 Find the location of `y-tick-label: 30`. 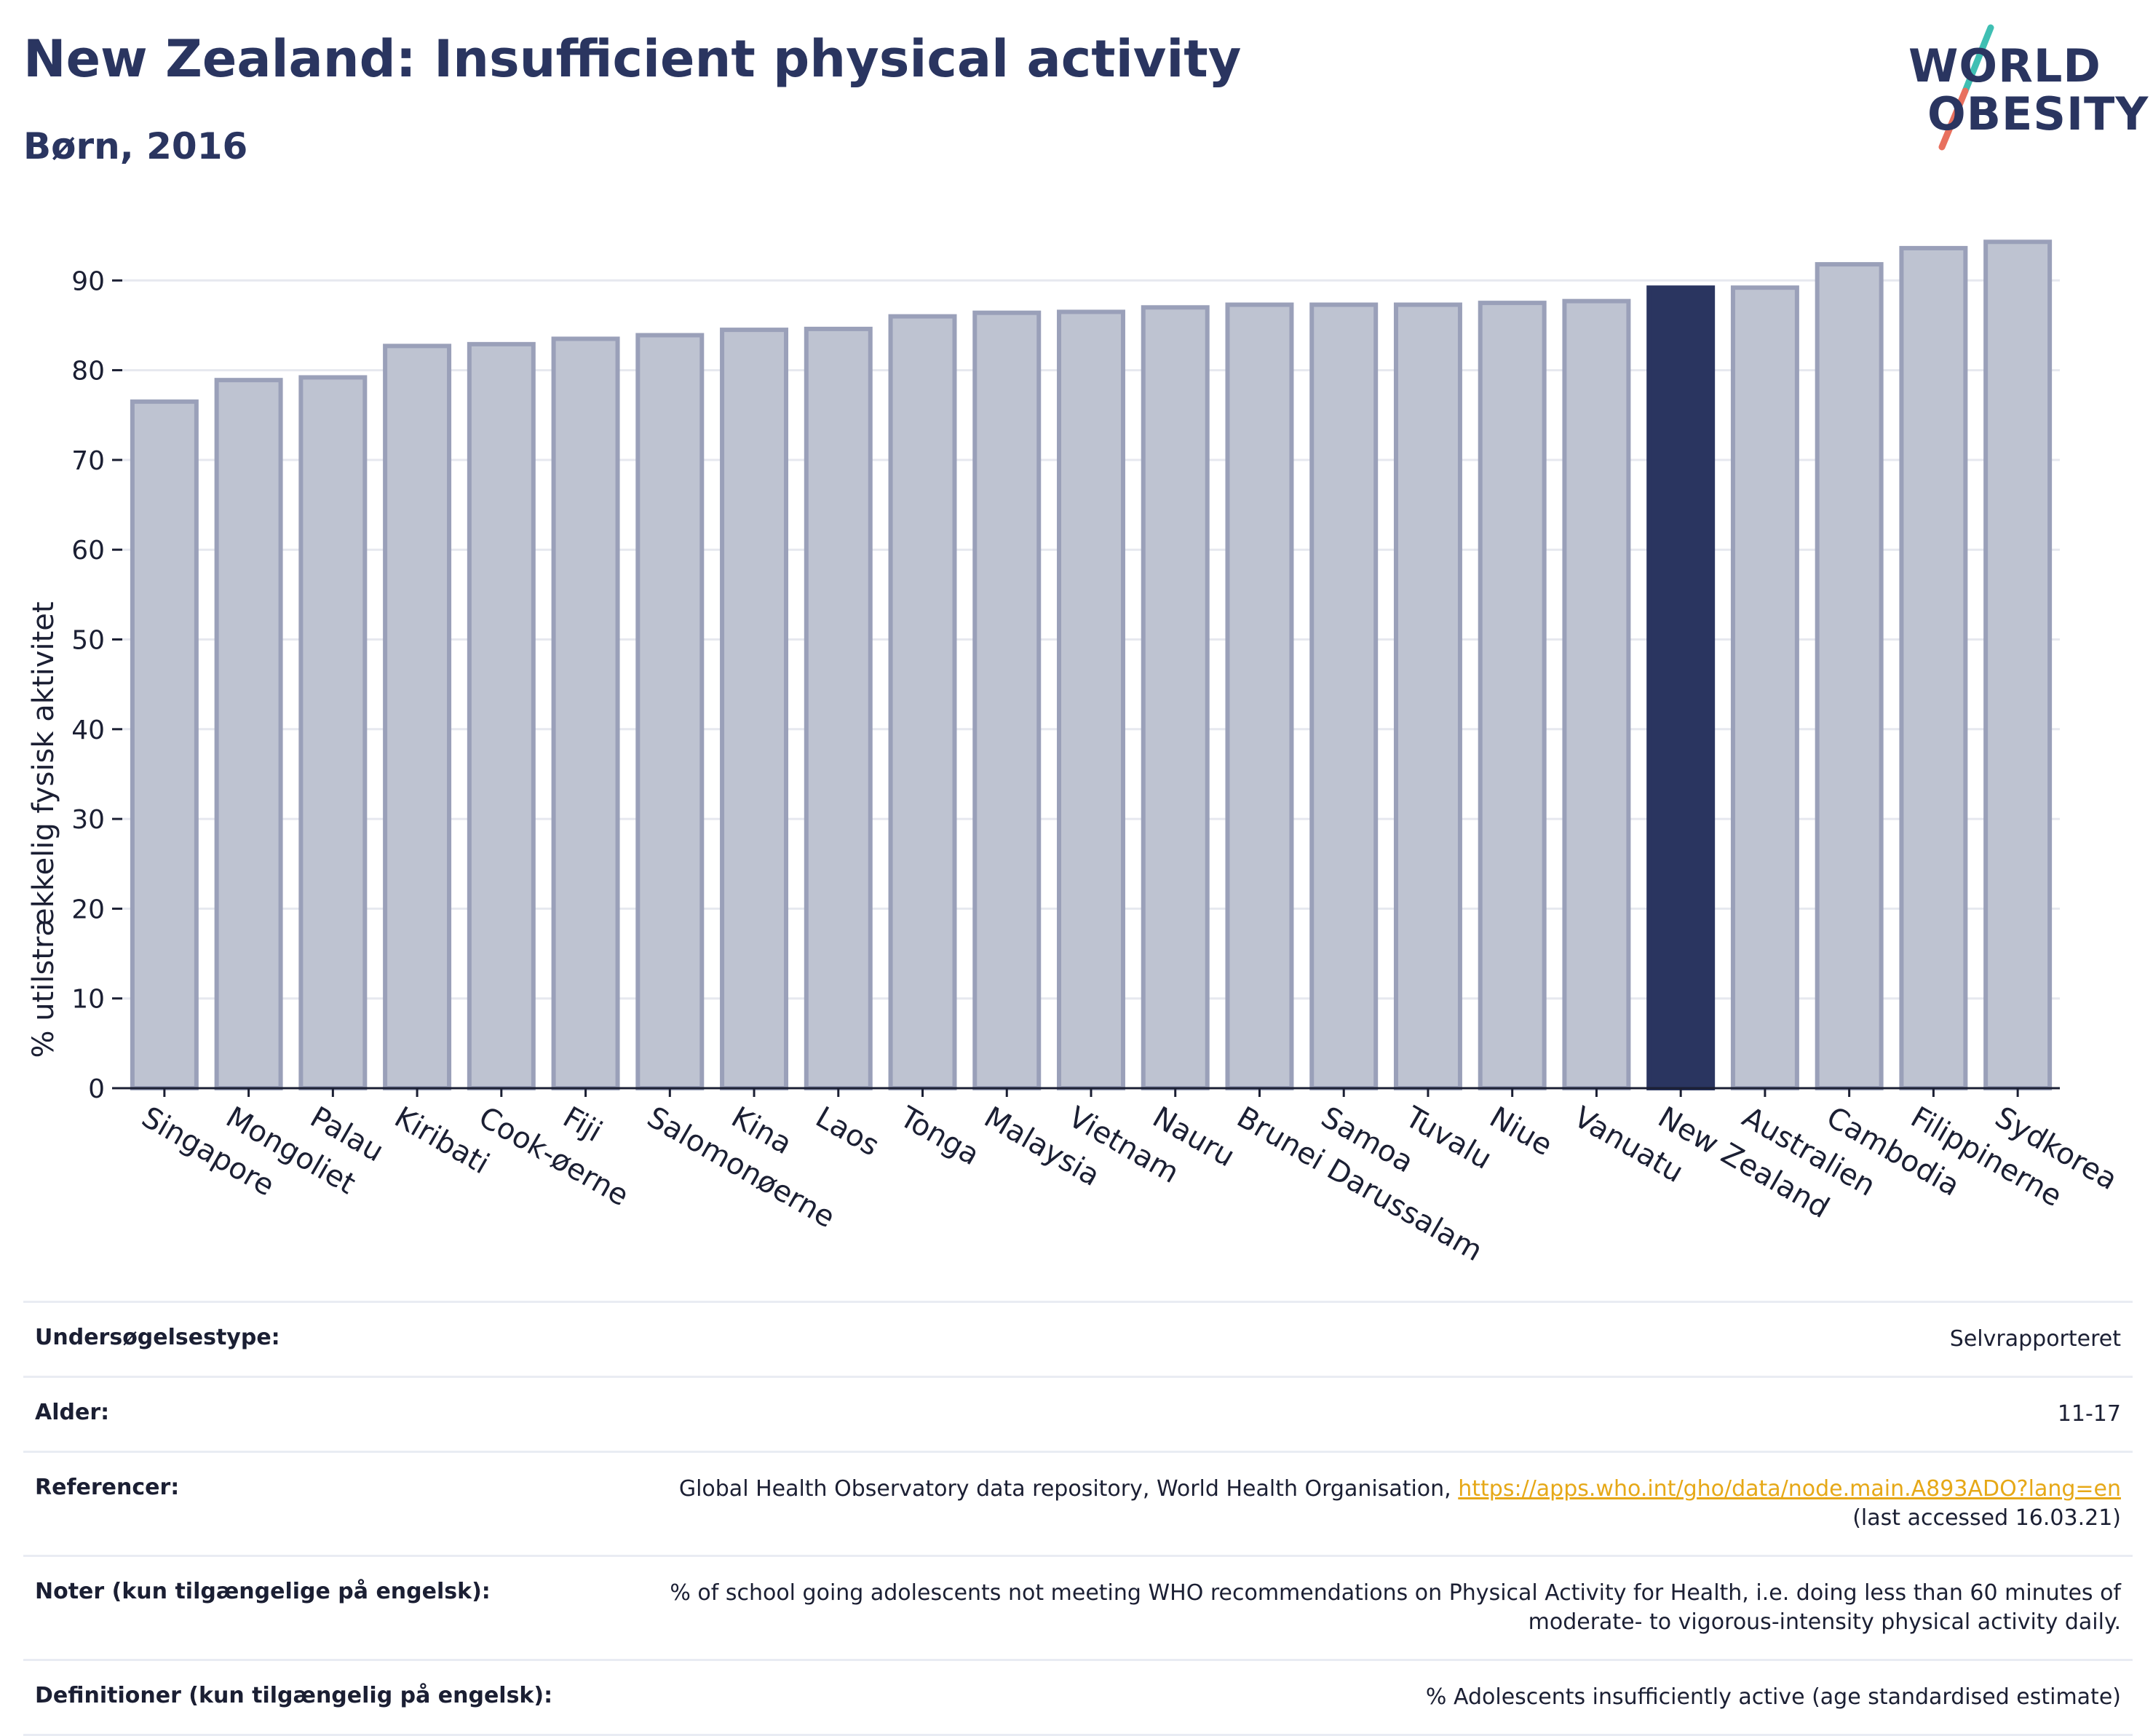

y-tick-label: 30 is located at coordinates (88, 820).